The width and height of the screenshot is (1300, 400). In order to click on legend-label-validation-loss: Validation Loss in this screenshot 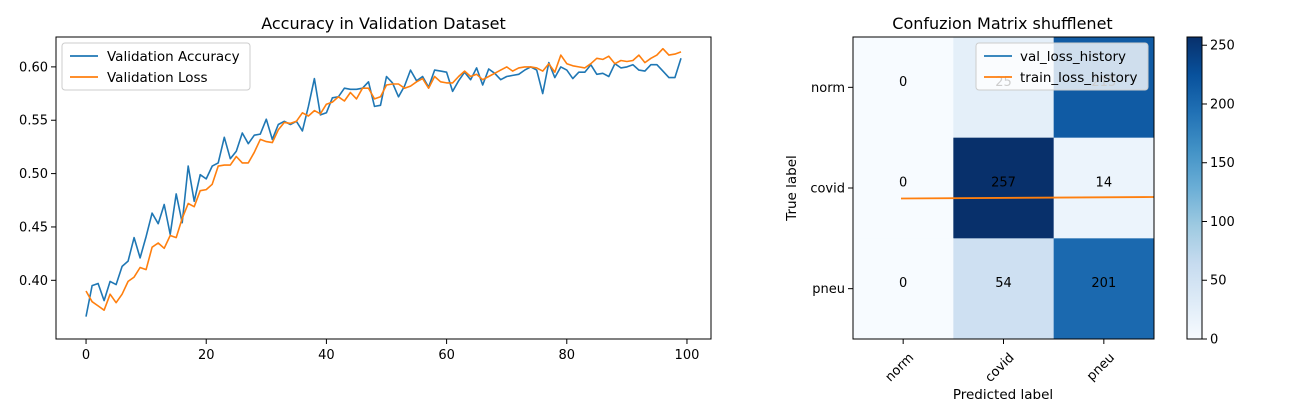, I will do `click(157, 78)`.